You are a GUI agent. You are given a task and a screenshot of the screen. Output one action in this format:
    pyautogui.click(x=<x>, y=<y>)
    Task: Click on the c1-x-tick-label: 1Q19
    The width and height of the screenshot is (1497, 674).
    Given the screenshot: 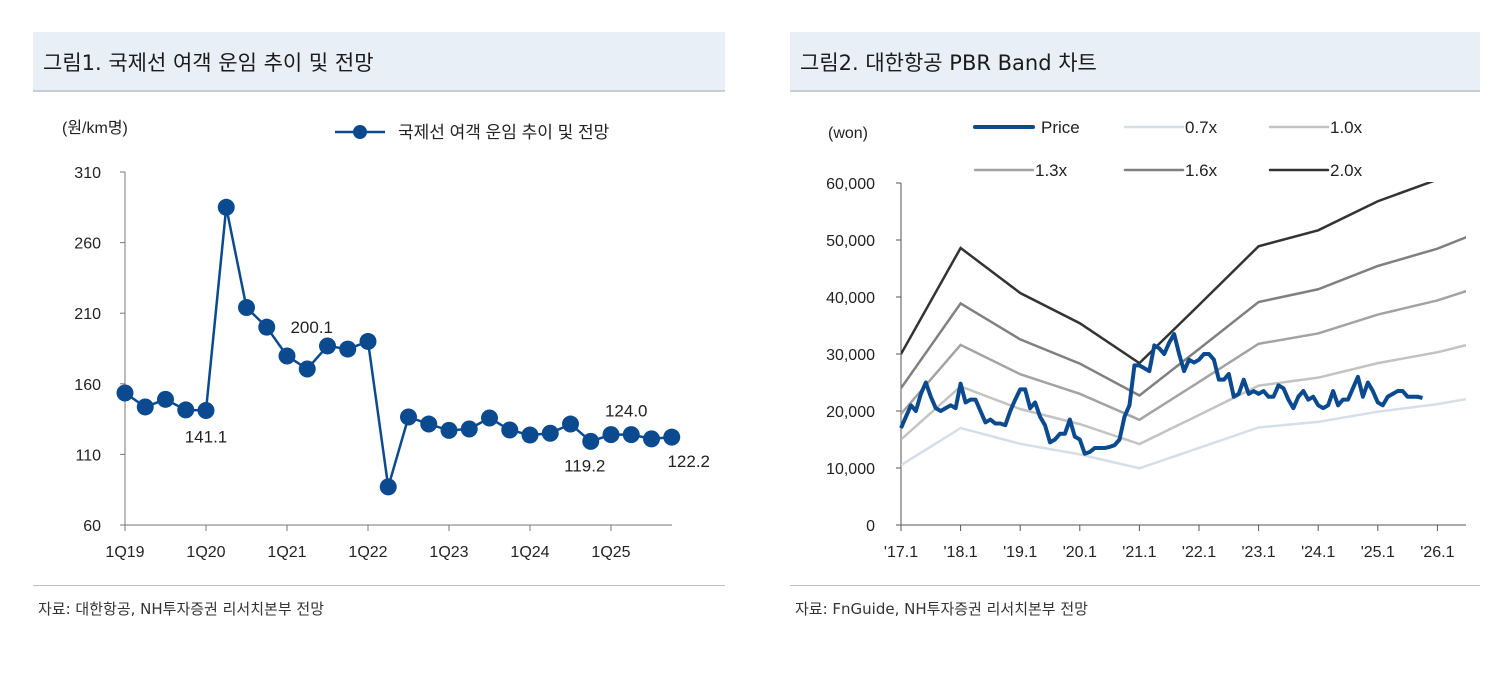 What is the action you would take?
    pyautogui.click(x=124, y=552)
    